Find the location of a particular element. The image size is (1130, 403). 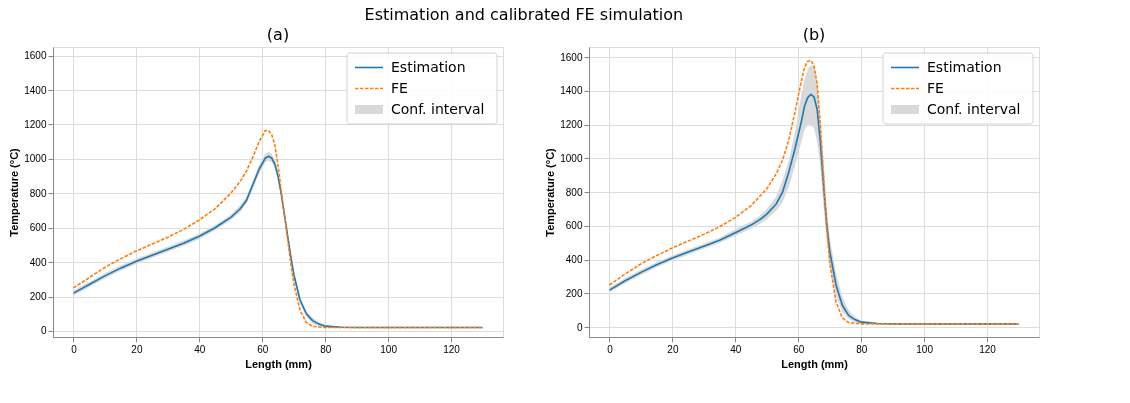

text: Estimation and calibrated FE simulation is located at coordinates (524, 14).